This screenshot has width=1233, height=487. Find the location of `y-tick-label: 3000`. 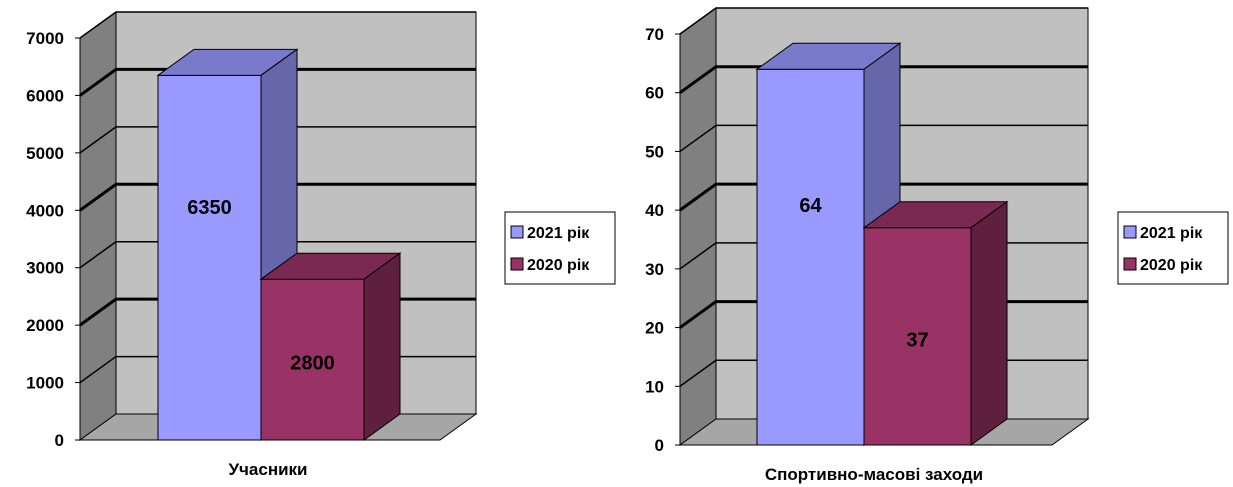

y-tick-label: 3000 is located at coordinates (45, 268).